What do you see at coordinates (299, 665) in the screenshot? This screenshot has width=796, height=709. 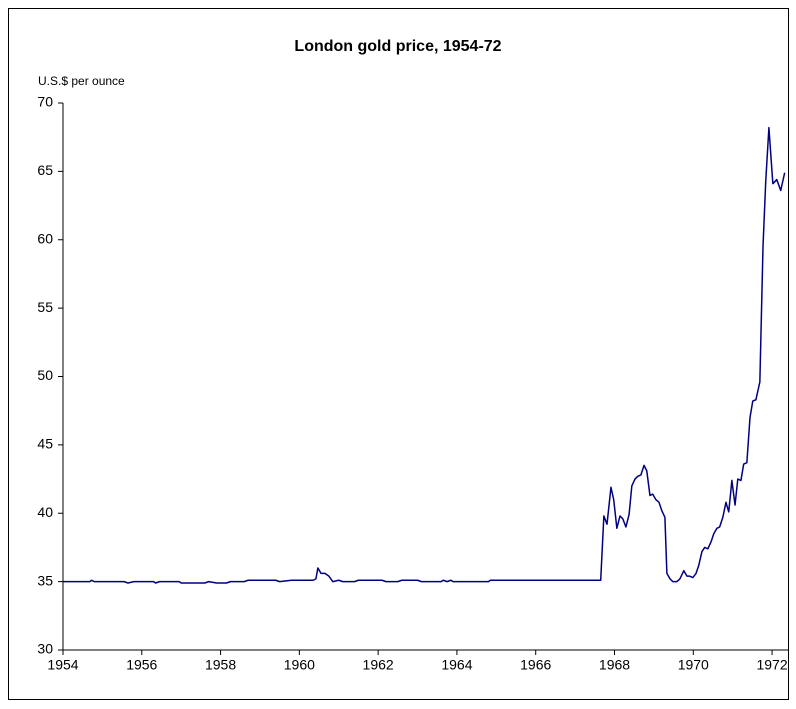 I see `x-tick-label: 1960` at bounding box center [299, 665].